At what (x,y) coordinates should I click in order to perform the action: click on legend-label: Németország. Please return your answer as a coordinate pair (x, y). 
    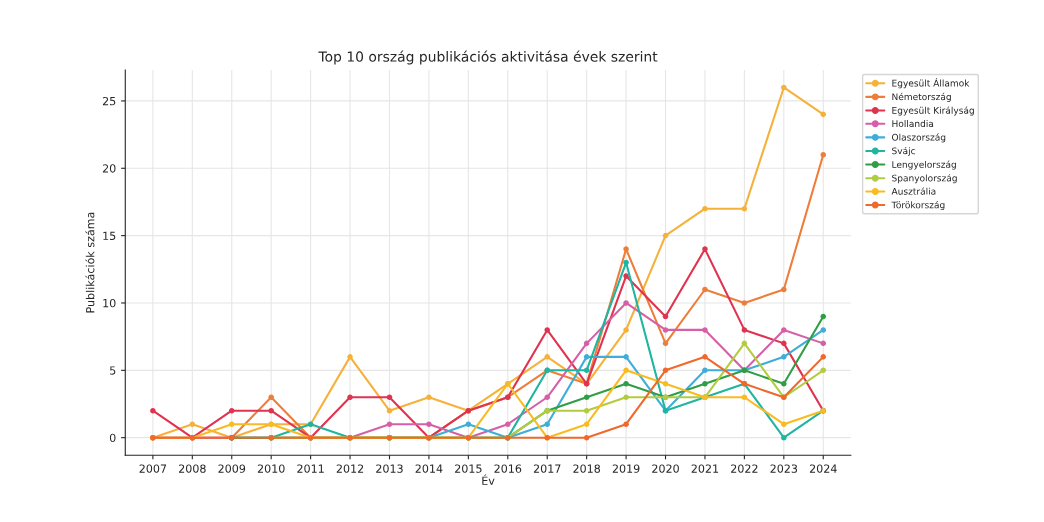
    Looking at the image, I should click on (921, 97).